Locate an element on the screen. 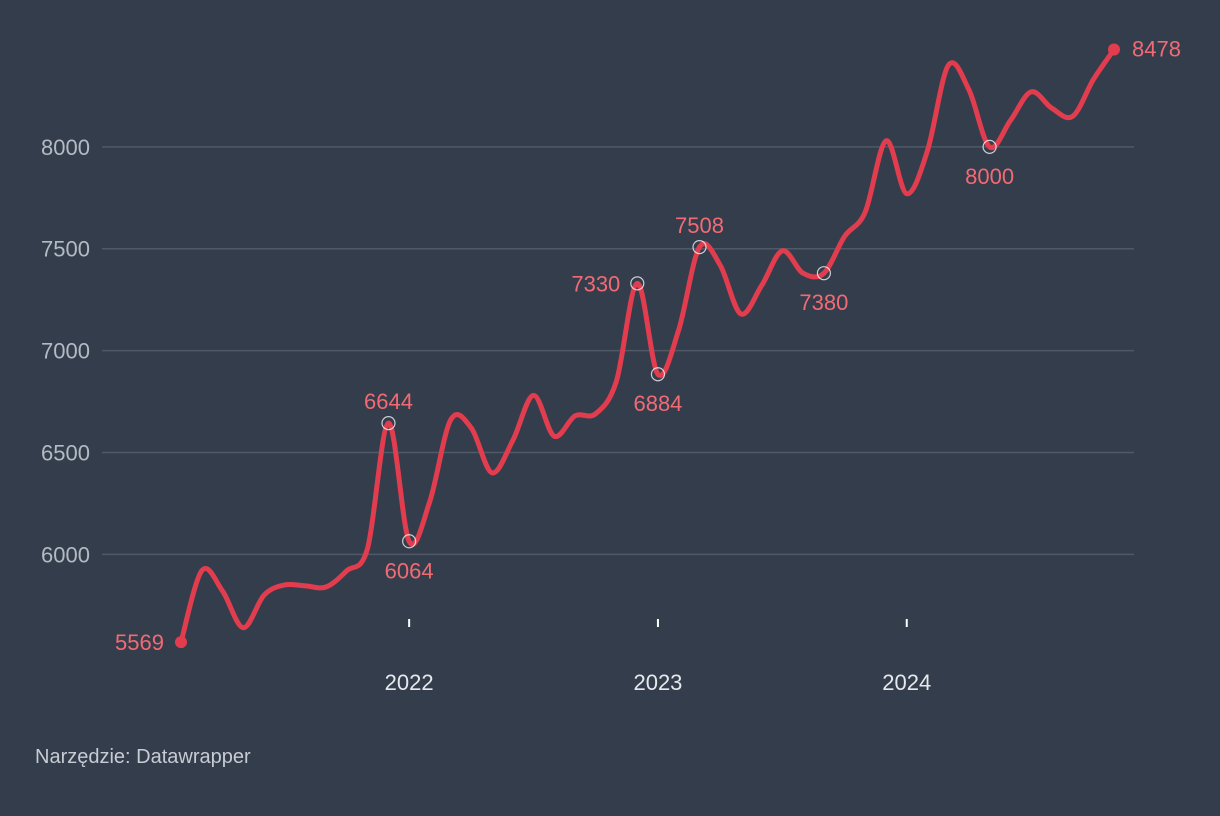  data-label: 6644 is located at coordinates (388, 401).